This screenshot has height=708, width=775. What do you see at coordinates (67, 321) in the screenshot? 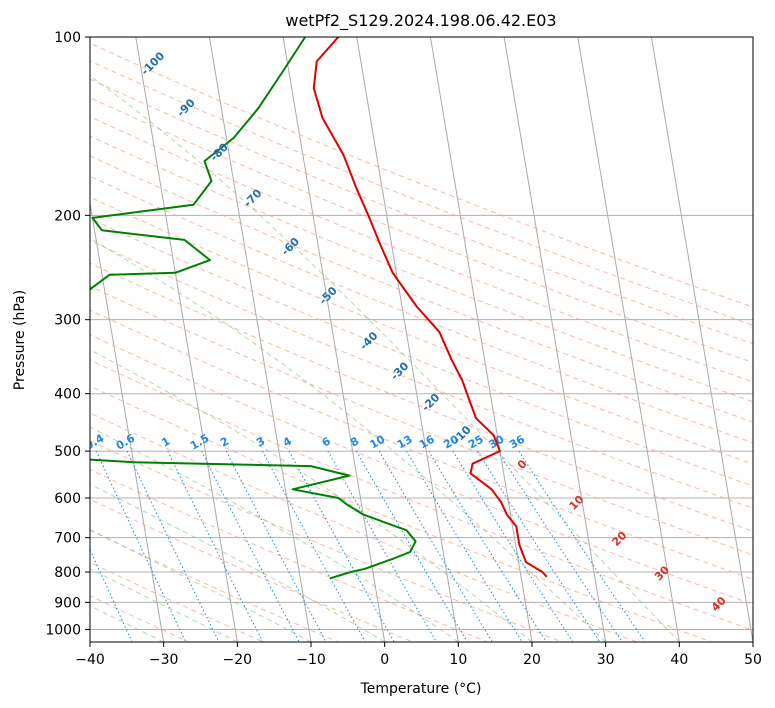
I see `y-tick-label: 300` at bounding box center [67, 321].